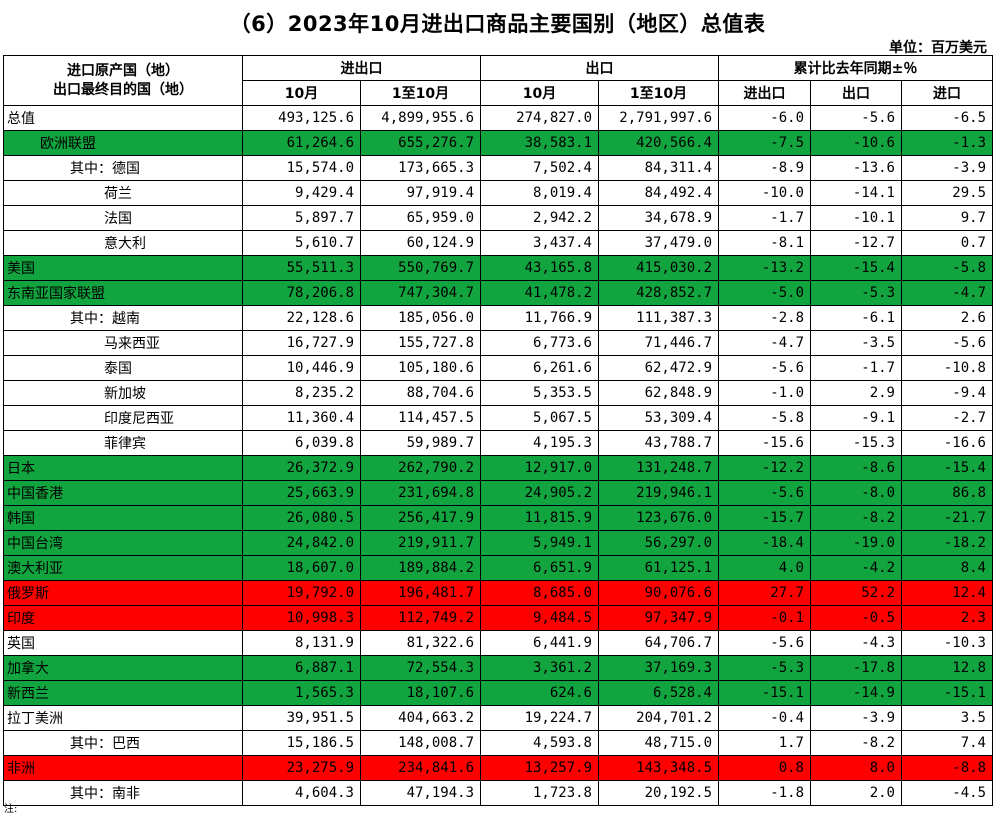 The height and width of the screenshot is (815, 995). What do you see at coordinates (123, 468) in the screenshot?
I see `row-label: 日本` at bounding box center [123, 468].